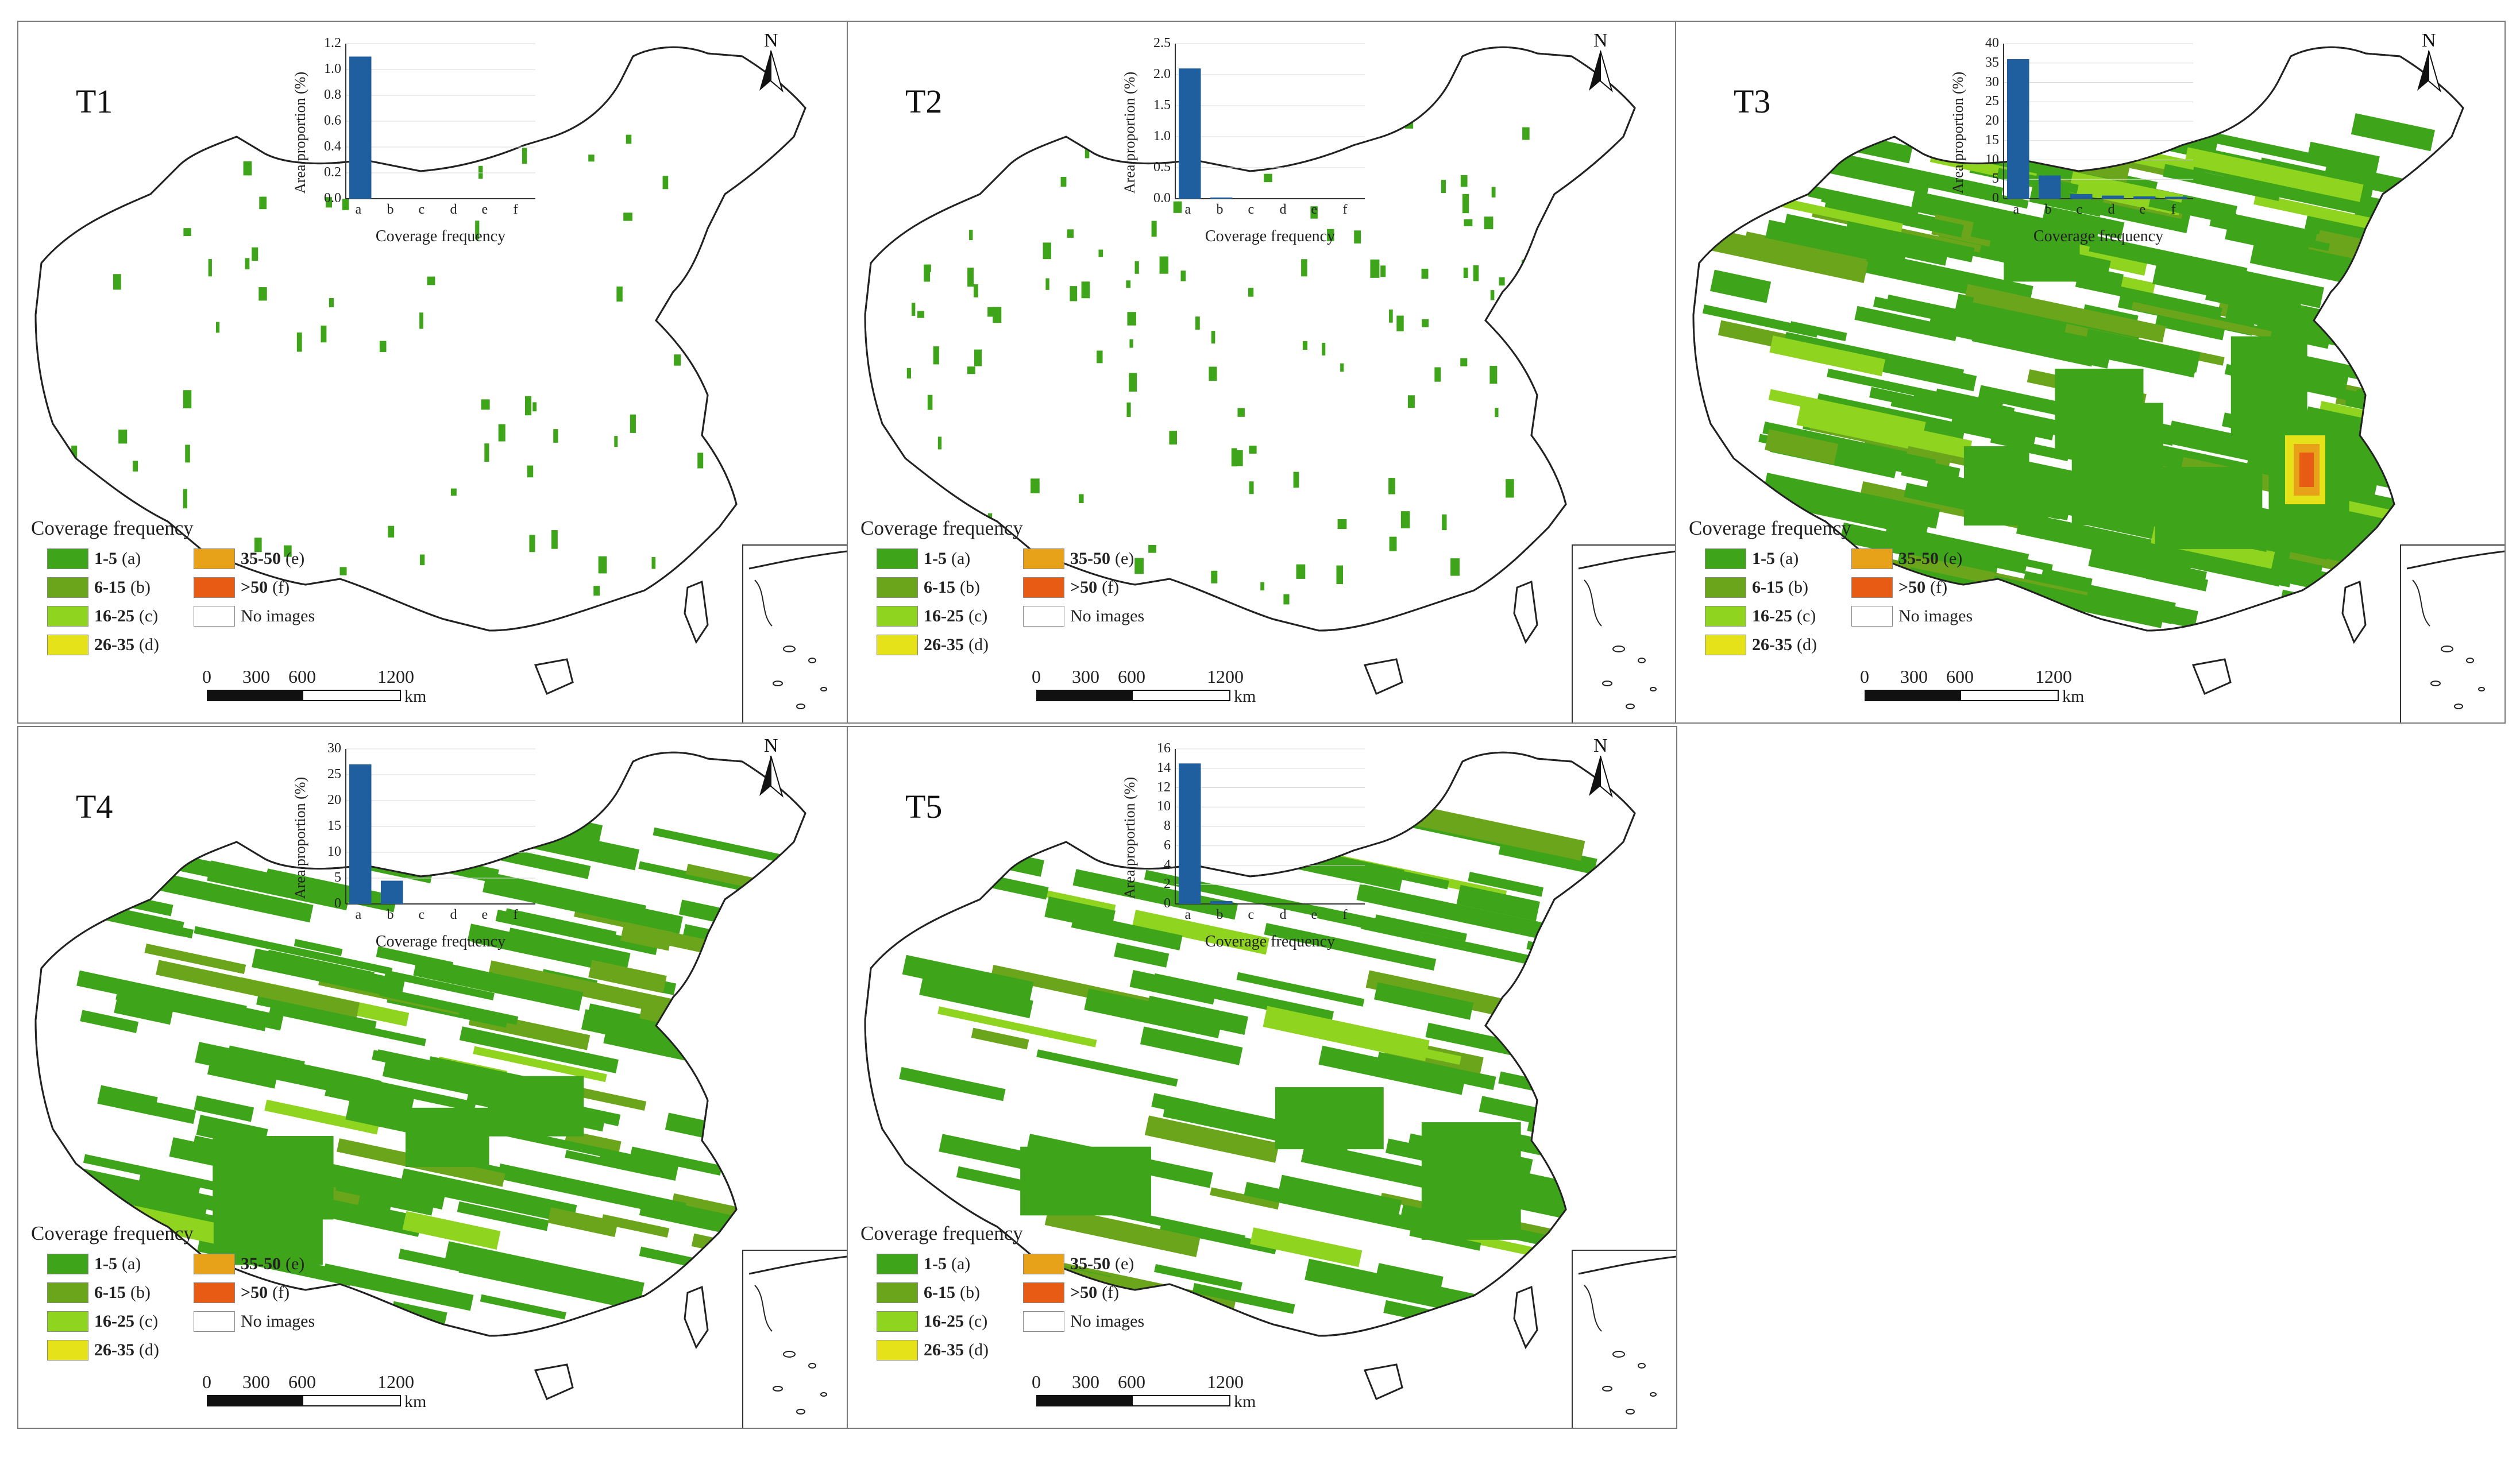 This screenshot has width=2520, height=1457. What do you see at coordinates (1129, 837) in the screenshot?
I see `y-axis-label: Area proportion (%)` at bounding box center [1129, 837].